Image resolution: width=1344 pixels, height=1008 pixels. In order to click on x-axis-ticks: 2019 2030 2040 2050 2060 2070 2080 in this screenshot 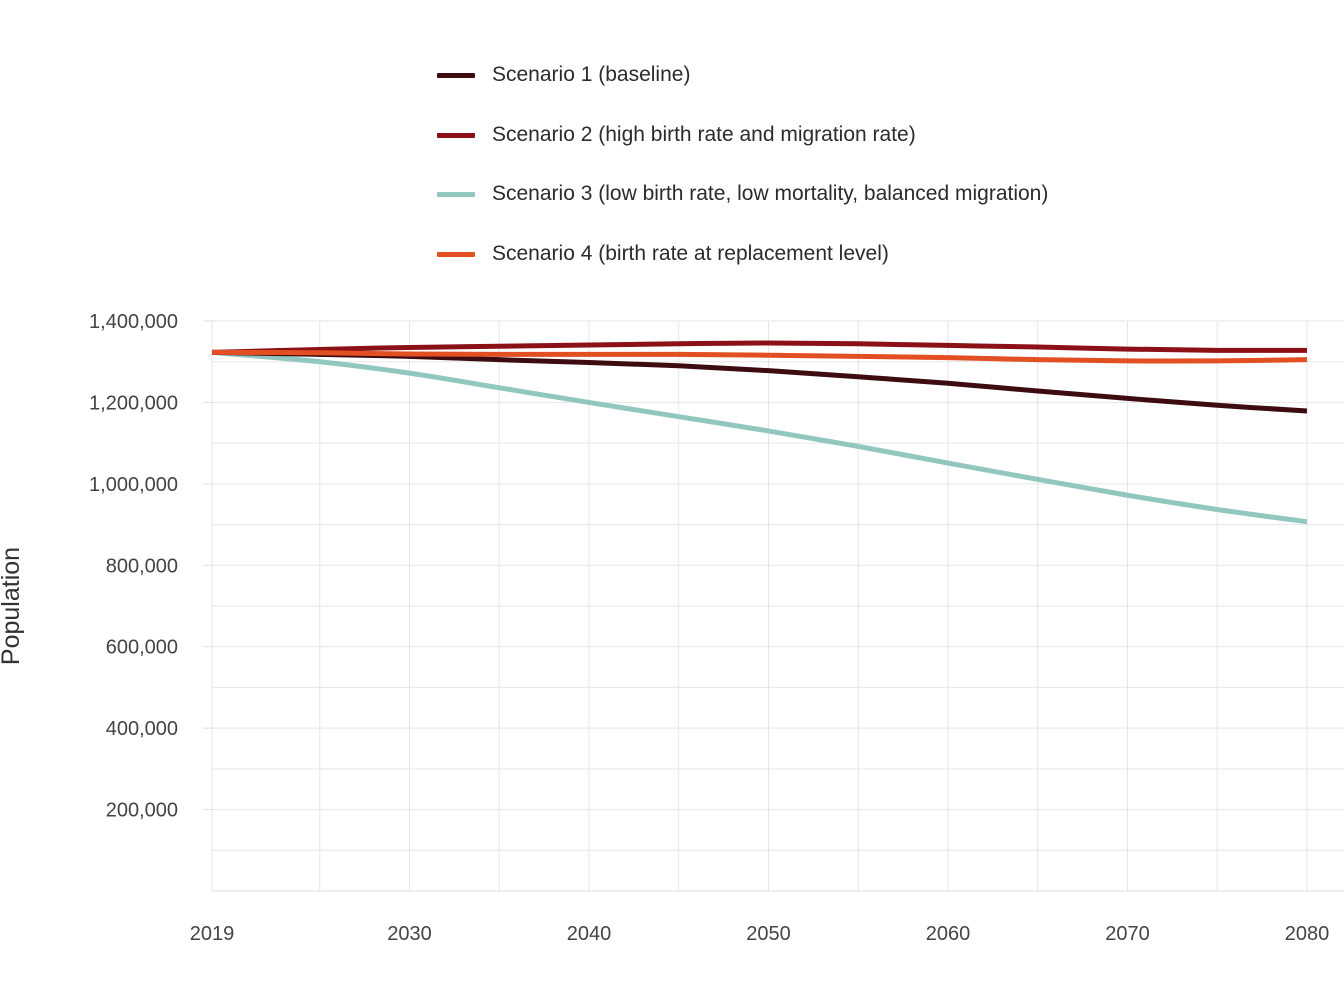, I will do `click(760, 934)`.